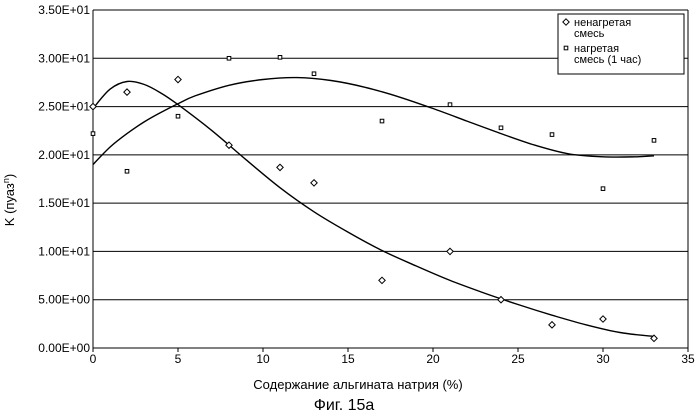 Image resolution: width=700 pixels, height=415 pixels. I want to click on y-tick-label: 2.00E+01, so click(64, 155).